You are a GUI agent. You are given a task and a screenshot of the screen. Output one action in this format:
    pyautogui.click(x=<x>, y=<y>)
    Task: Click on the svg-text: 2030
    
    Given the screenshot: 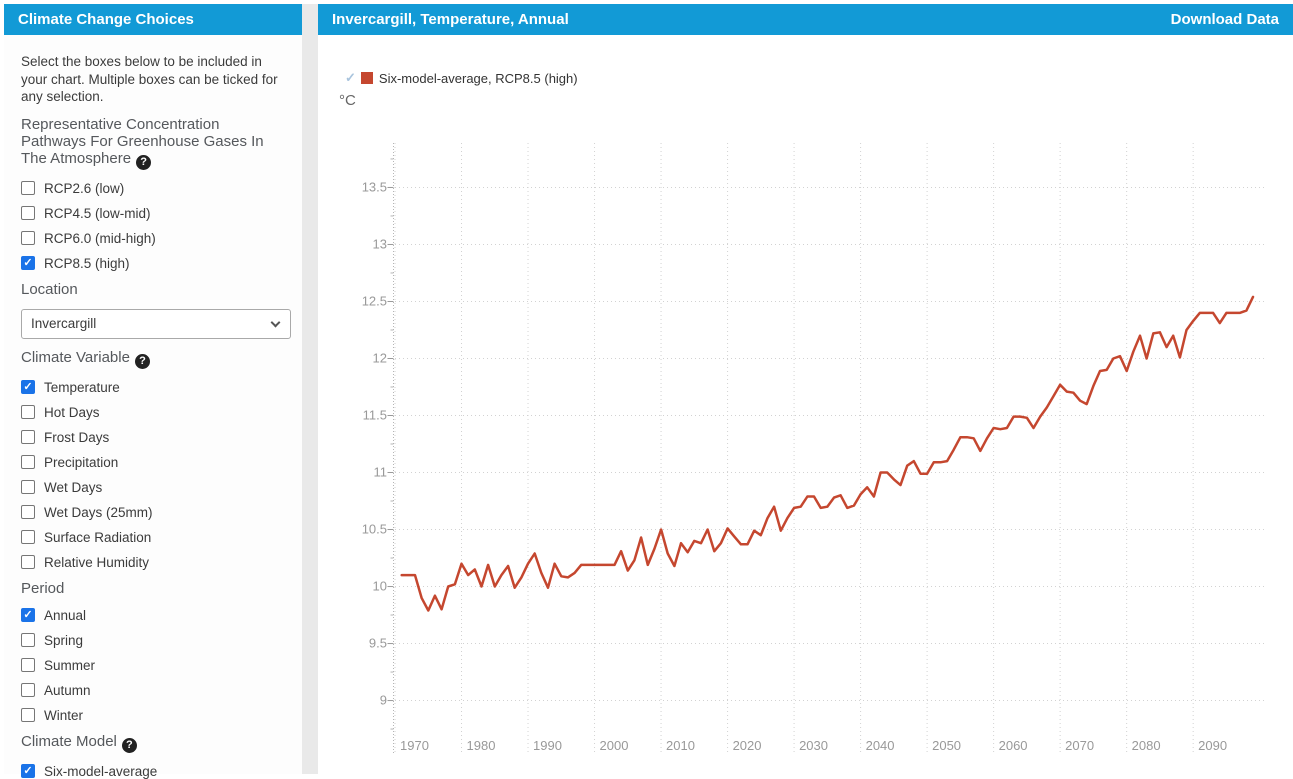 What is the action you would take?
    pyautogui.click(x=813, y=745)
    